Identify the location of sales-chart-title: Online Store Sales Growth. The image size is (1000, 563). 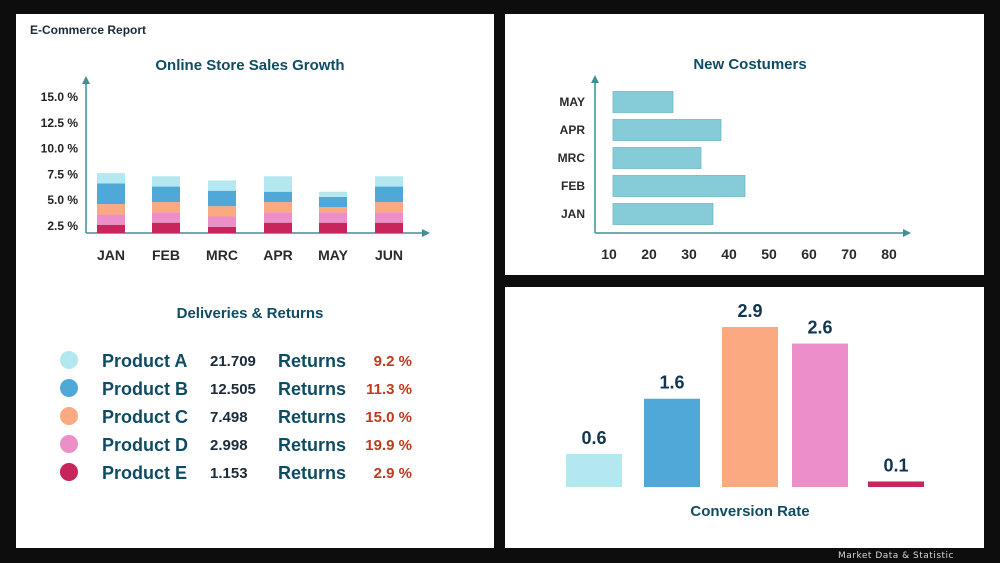
(249, 65).